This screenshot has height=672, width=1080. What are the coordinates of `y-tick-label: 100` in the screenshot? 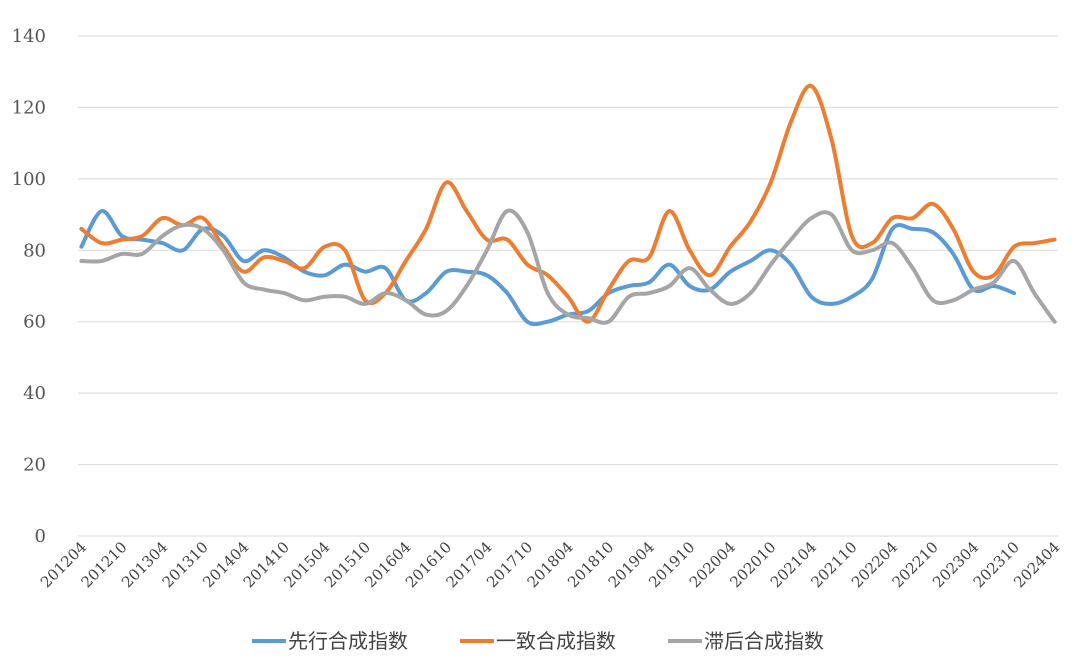 It's located at (29, 179).